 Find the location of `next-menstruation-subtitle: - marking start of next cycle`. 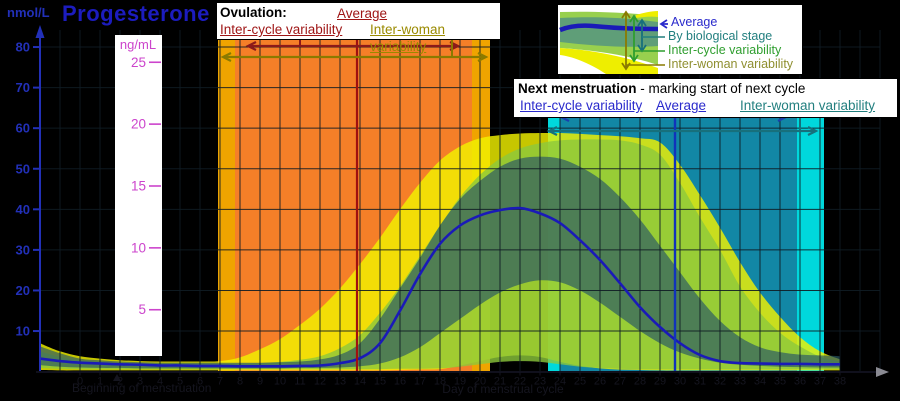

next-menstruation-subtitle: - marking start of next cycle is located at coordinates (721, 88).